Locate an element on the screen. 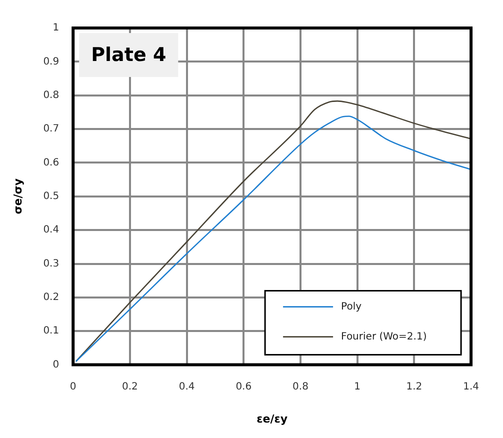 The width and height of the screenshot is (503, 438). y-tick-label: 0.3 is located at coordinates (51, 264).